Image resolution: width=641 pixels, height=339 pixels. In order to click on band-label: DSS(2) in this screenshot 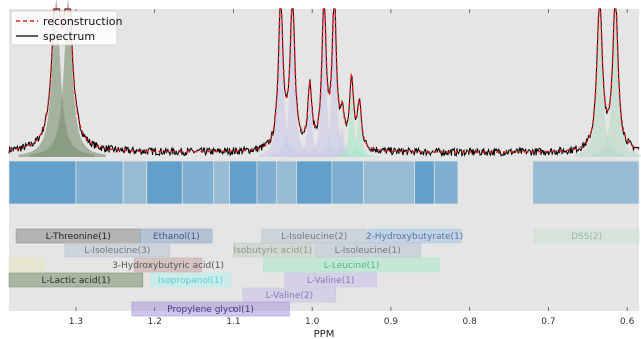, I will do `click(586, 237)`.